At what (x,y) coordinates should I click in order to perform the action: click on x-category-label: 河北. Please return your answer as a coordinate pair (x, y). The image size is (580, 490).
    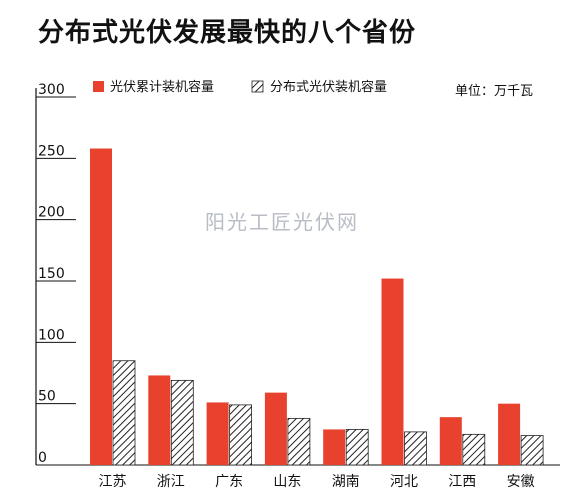
    Looking at the image, I should click on (404, 482).